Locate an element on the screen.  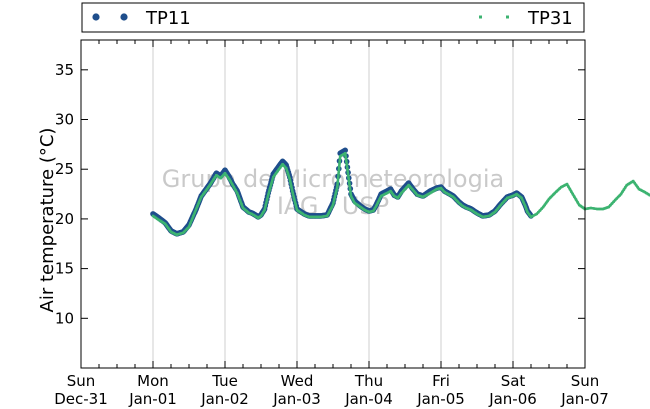
data-point-tp11 is located at coordinates (345, 150).